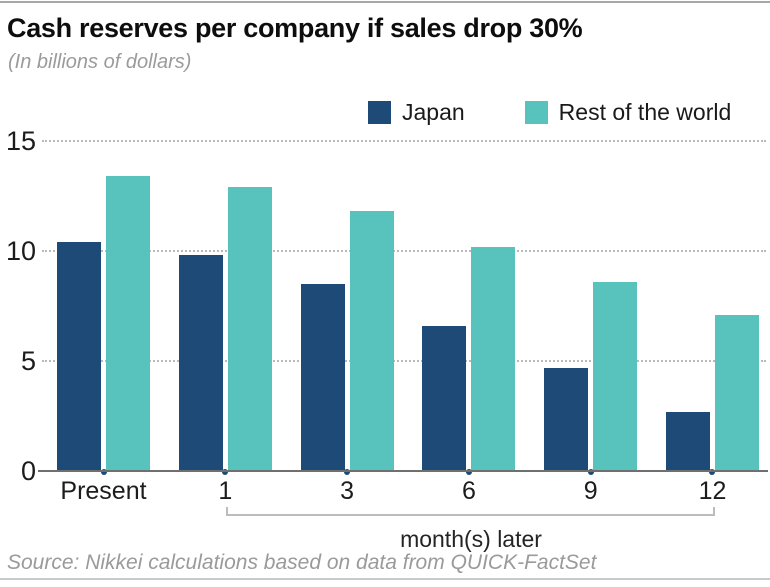 The image size is (770, 587). What do you see at coordinates (225, 491) in the screenshot?
I see `x-axis-tick-label-1: 1` at bounding box center [225, 491].